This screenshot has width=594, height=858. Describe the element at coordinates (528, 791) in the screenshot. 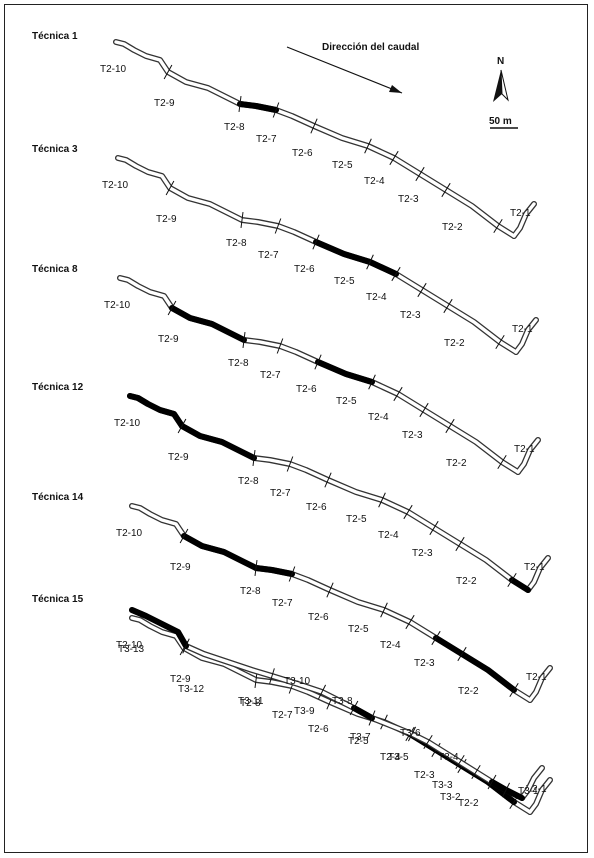

I see `segment-label: T3-1` at that location.